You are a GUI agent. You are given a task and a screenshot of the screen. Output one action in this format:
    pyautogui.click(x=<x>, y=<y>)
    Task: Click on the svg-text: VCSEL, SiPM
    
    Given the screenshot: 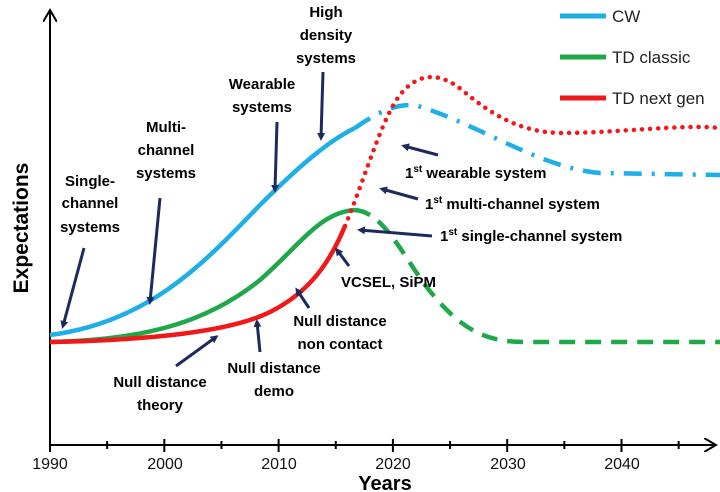 What is the action you would take?
    pyautogui.click(x=388, y=282)
    